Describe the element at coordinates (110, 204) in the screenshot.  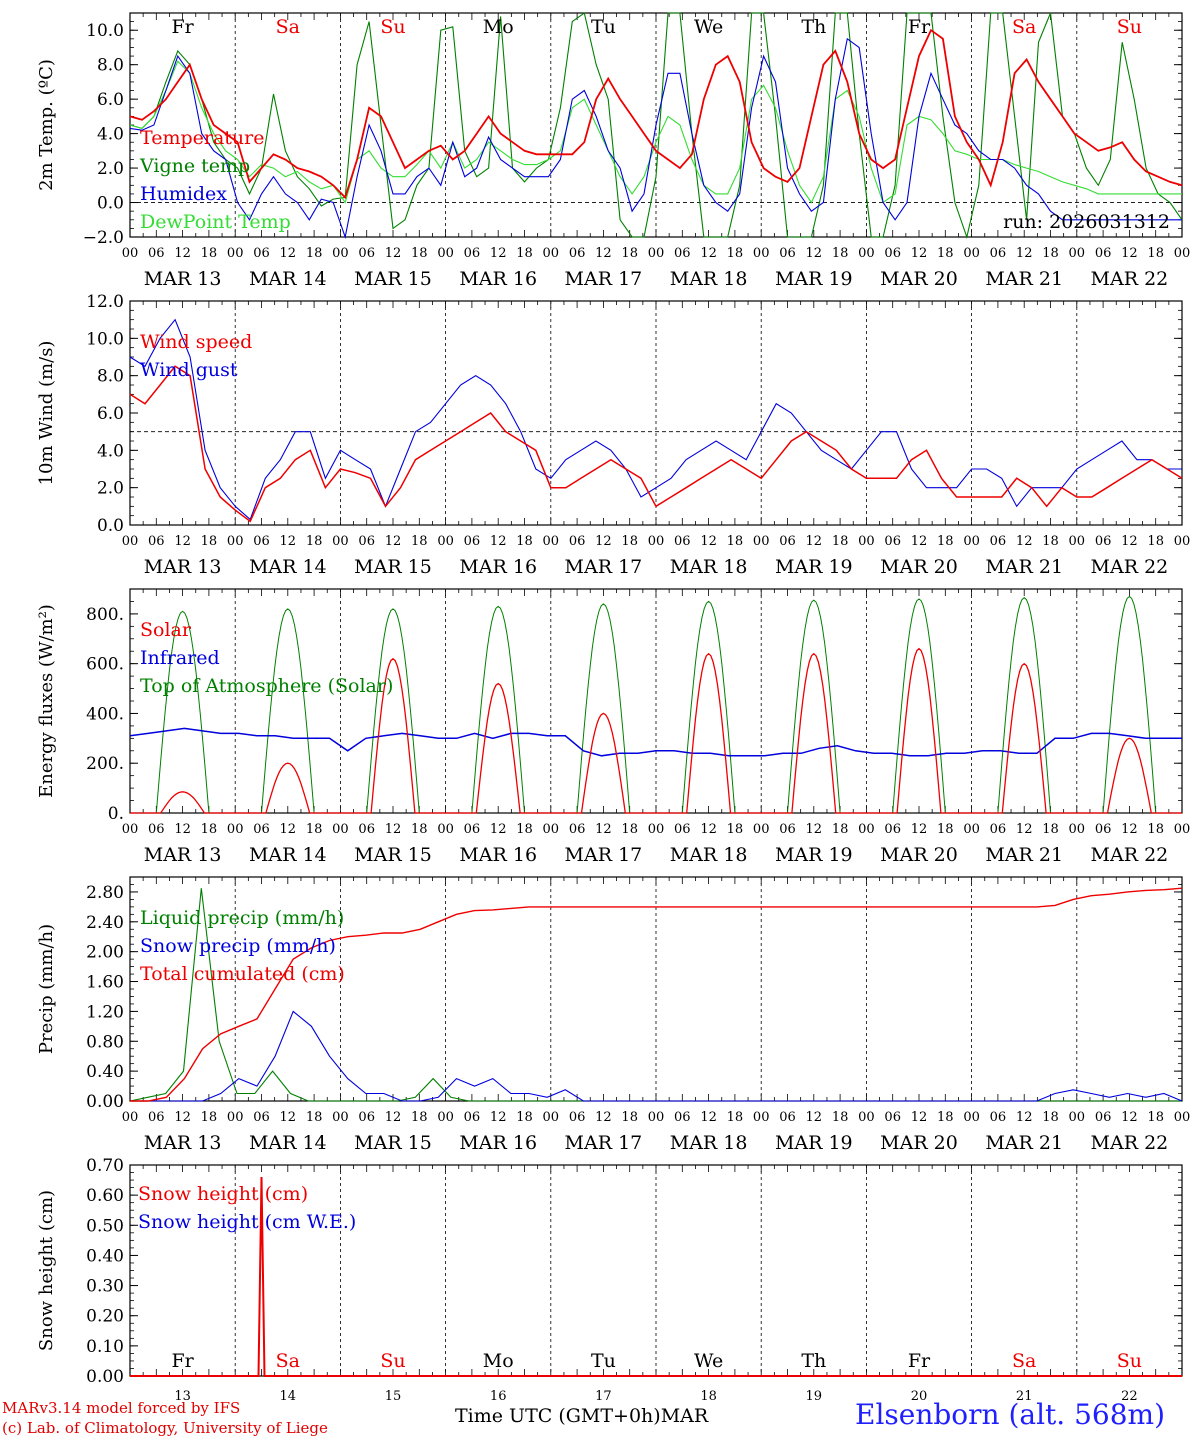
I see `y-tick-label: 0.0` at that location.